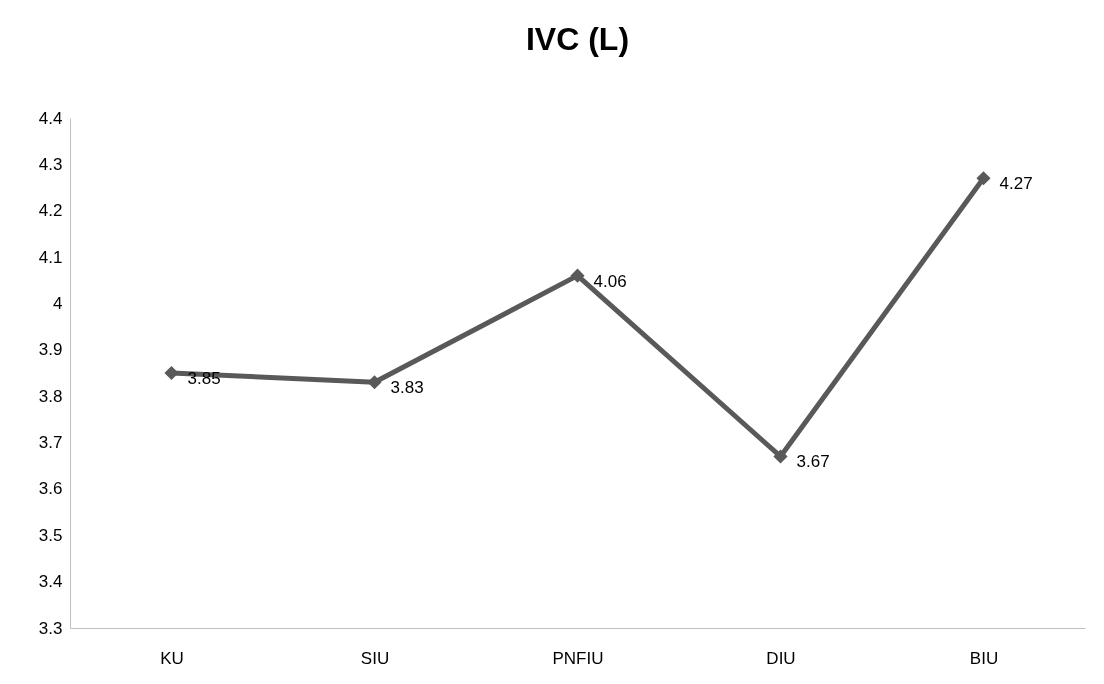 The image size is (1104, 684). What do you see at coordinates (577, 39) in the screenshot?
I see `chart-title: IVC (L)` at bounding box center [577, 39].